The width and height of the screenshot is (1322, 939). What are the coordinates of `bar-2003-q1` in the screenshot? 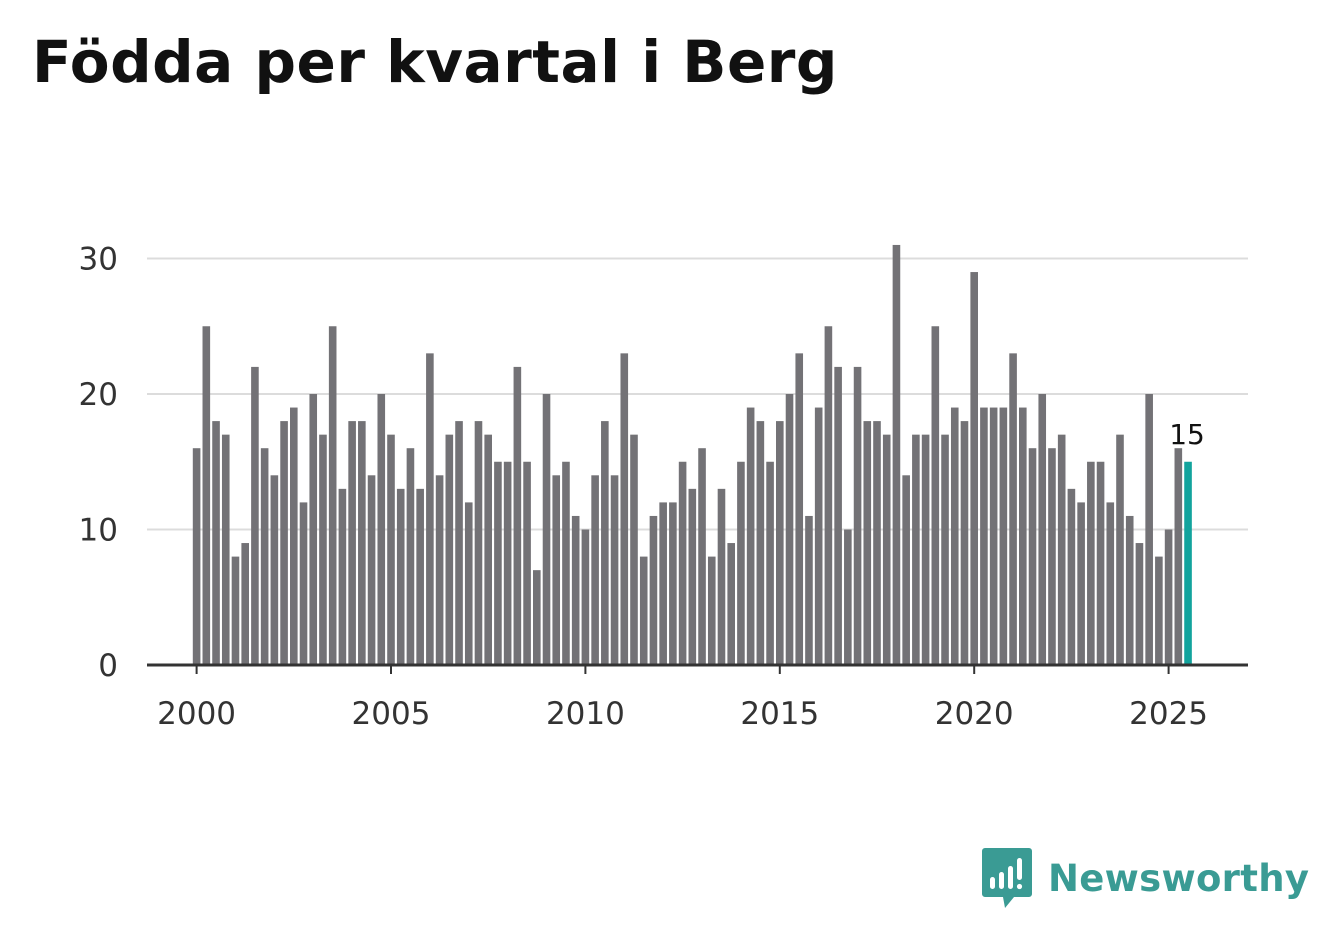 It's located at (313, 529).